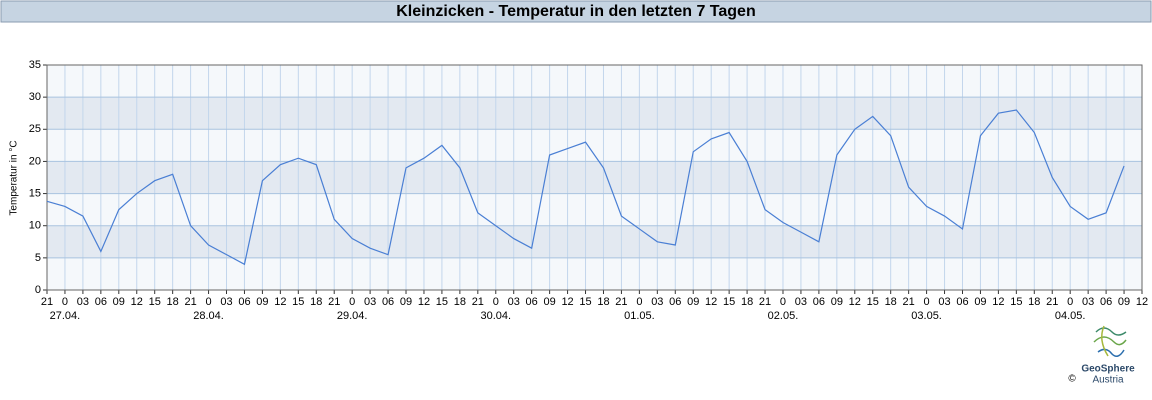 The width and height of the screenshot is (1152, 400). Describe the element at coordinates (783, 316) in the screenshot. I see `date-label: 02.05.` at that location.